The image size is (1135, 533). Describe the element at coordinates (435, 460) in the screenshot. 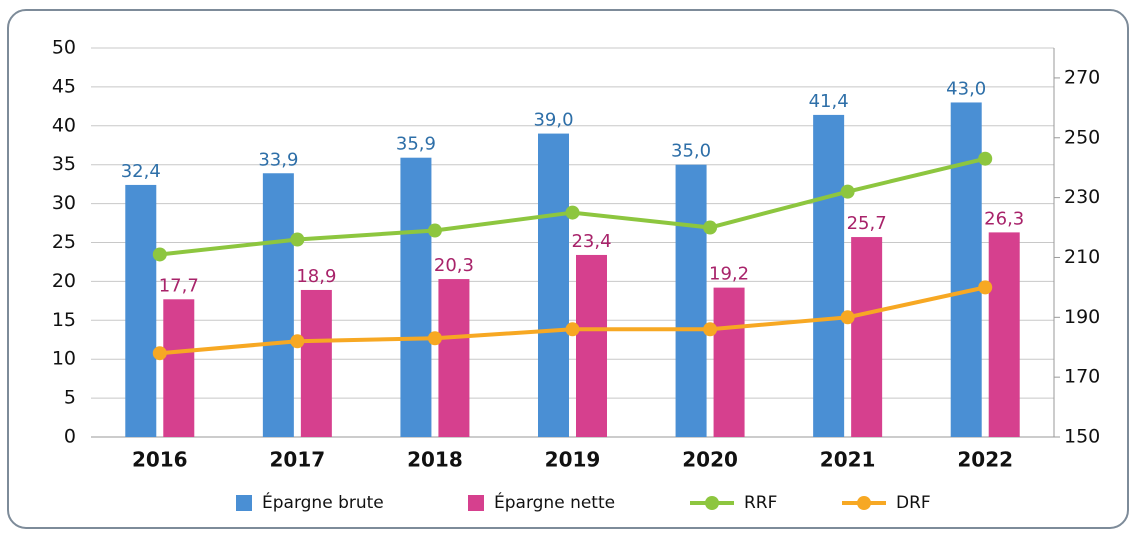

I see `x-tick-label: 2018` at that location.